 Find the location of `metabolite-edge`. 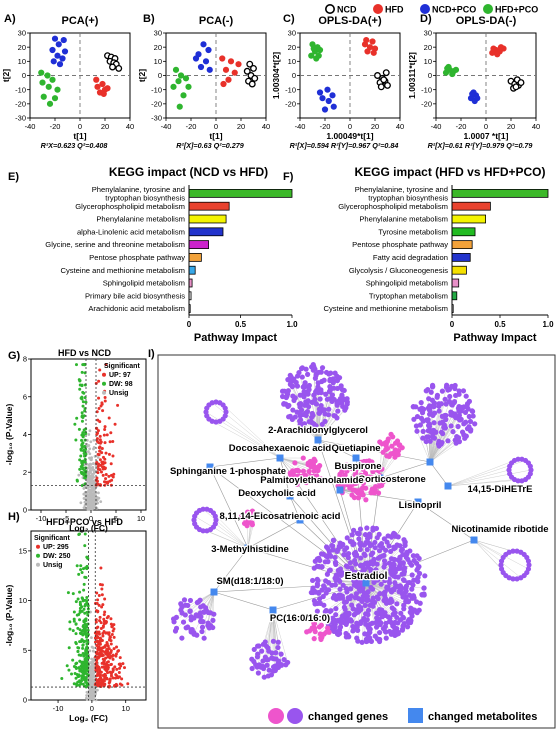

metabolite-edge is located at coordinates (446, 521).